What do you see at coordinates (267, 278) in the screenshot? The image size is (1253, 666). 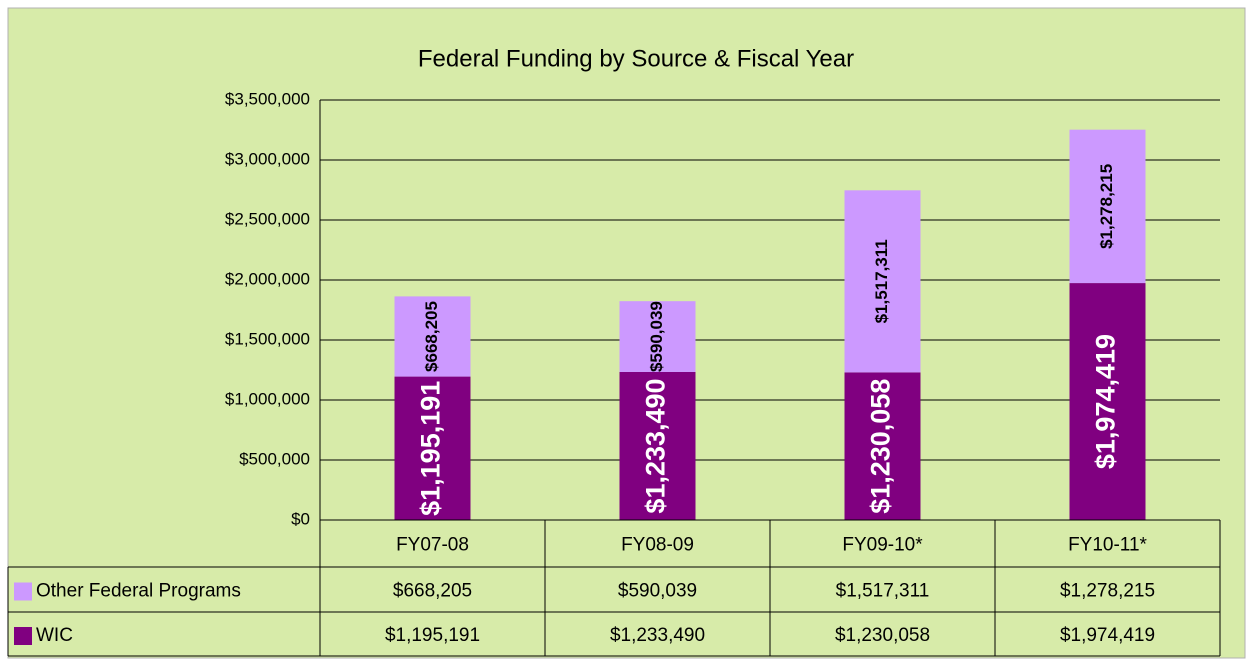 I see `y-tick-label: $2,000,000` at bounding box center [267, 278].